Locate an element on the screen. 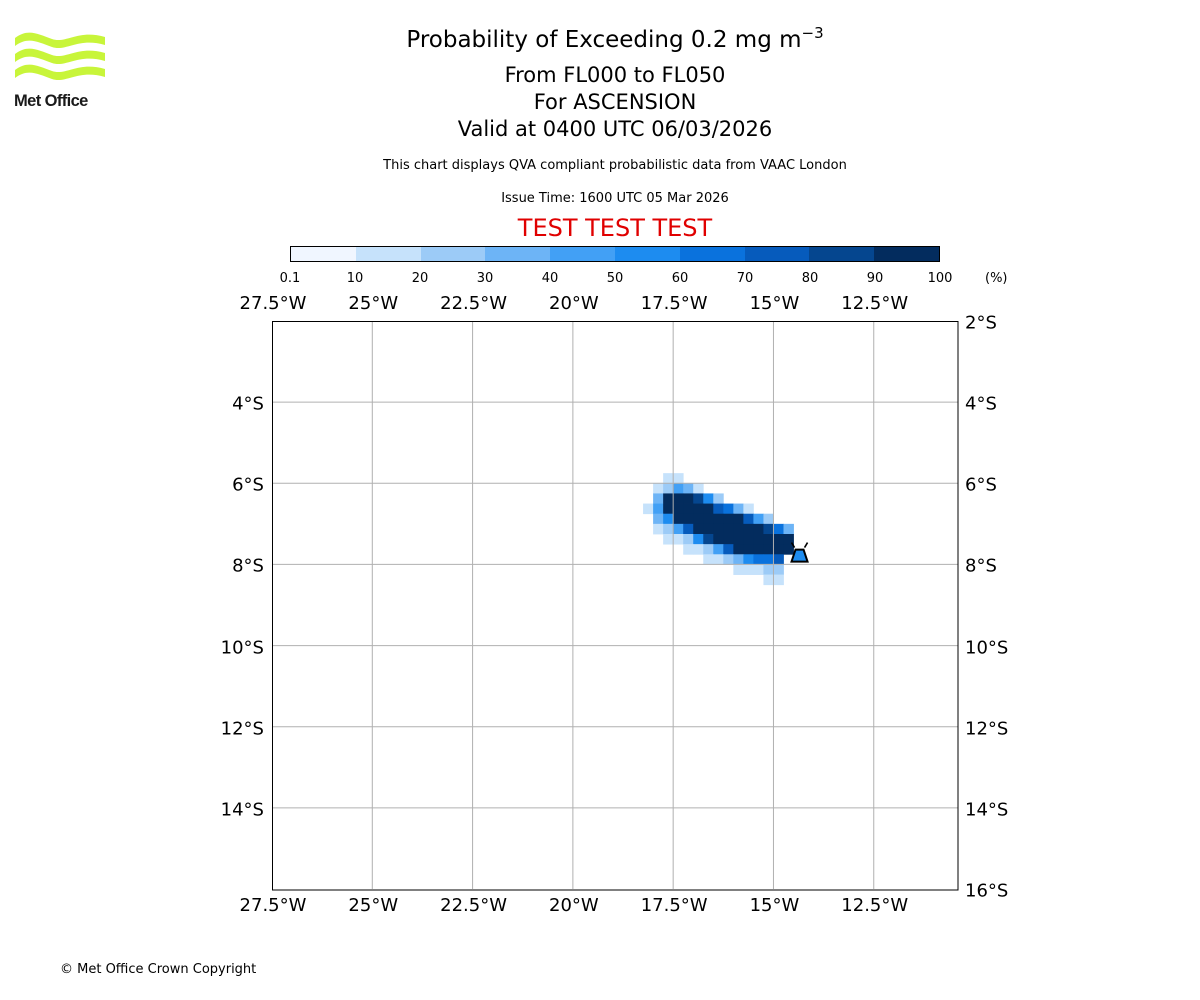 This screenshot has height=1000, width=1200. latitude-label-left: 14°S is located at coordinates (242, 810).